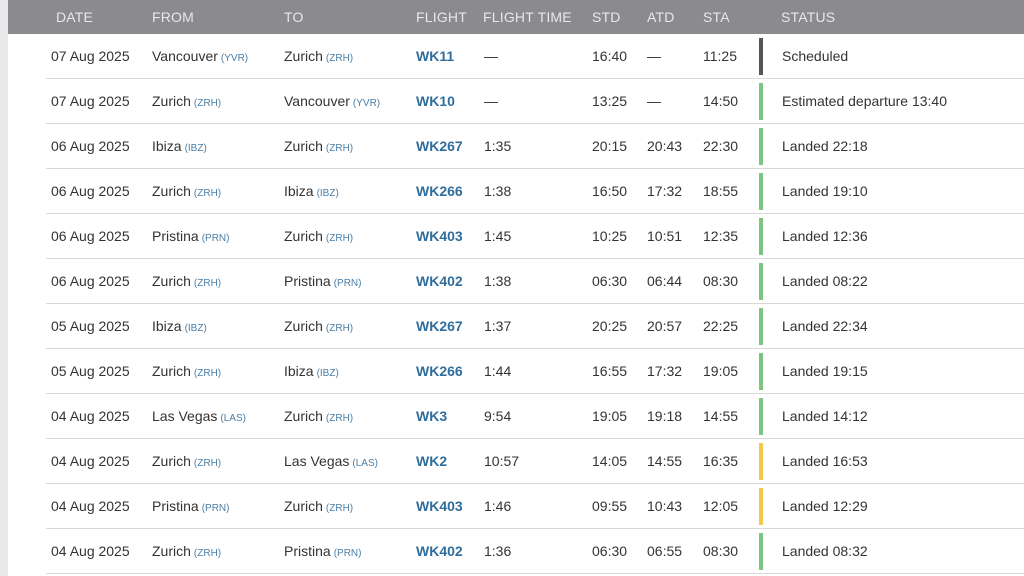 The width and height of the screenshot is (1024, 576). Describe the element at coordinates (825, 551) in the screenshot. I see `status-cell: Landed 08:32` at that location.